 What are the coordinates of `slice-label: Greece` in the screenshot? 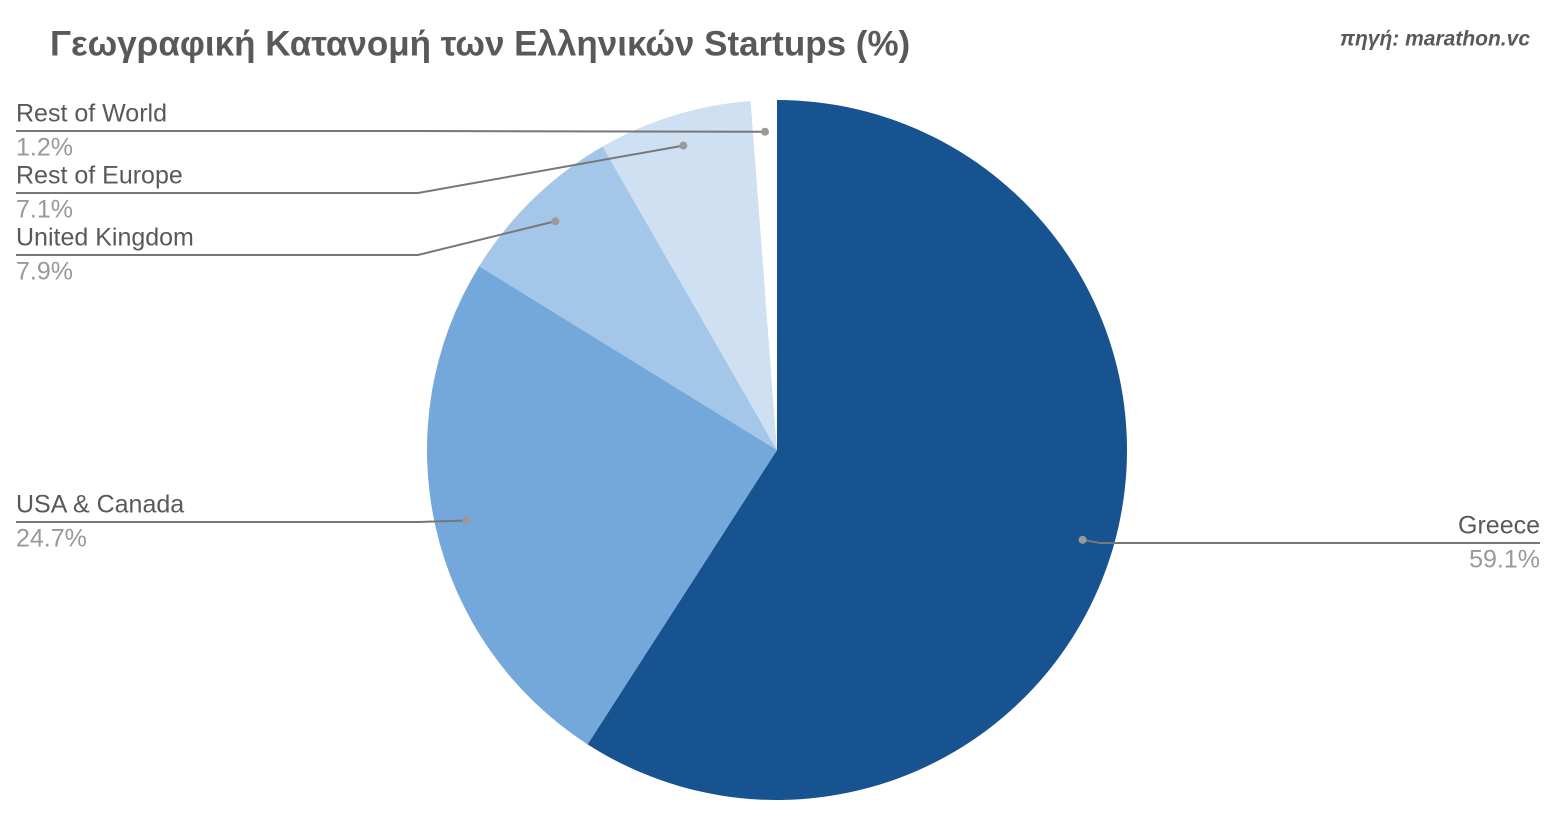 It's located at (1499, 526).